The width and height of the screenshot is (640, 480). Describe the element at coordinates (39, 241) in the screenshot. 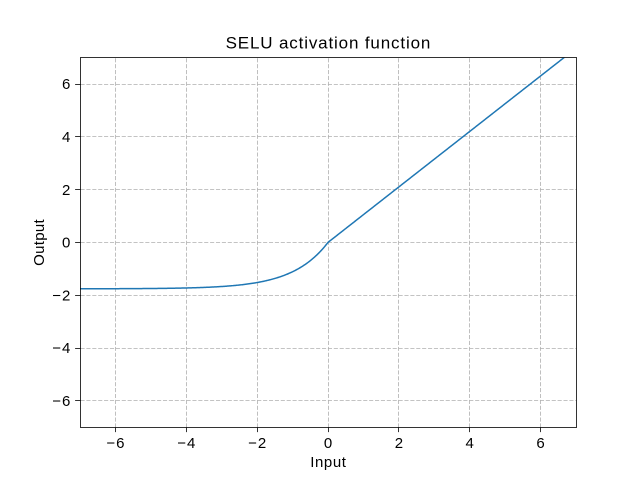

I see `svg-text: Output` at that location.